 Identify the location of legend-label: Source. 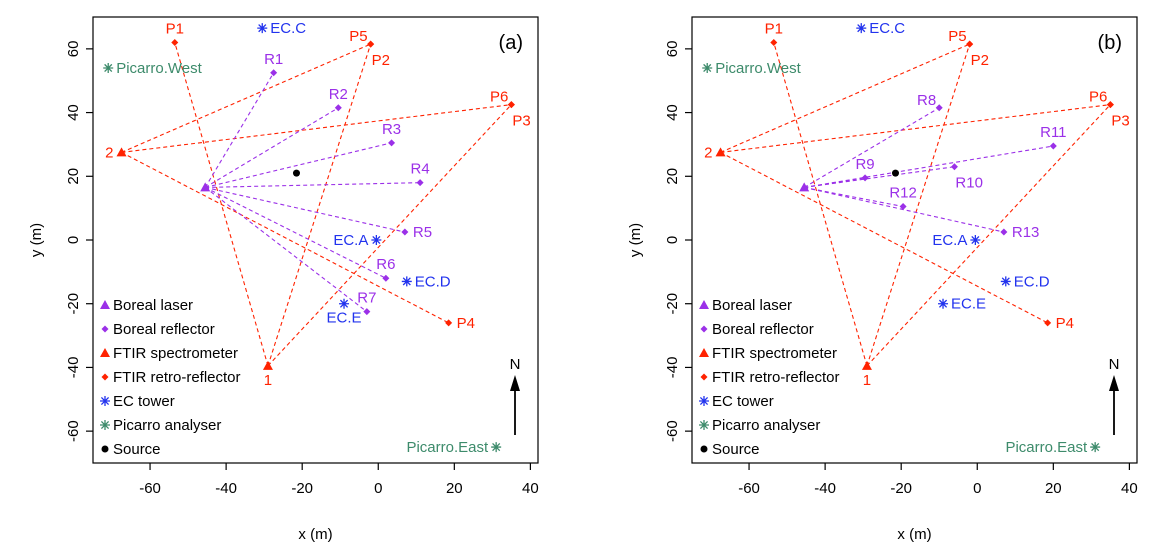
(137, 449).